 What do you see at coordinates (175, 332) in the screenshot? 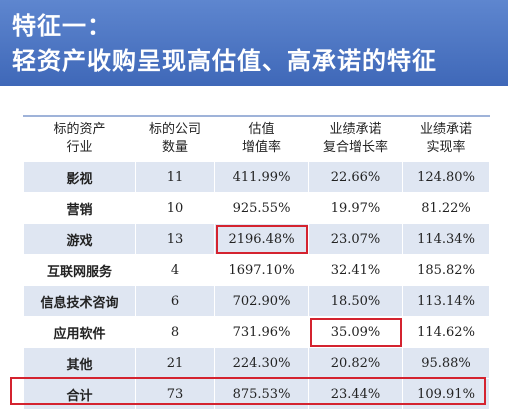
I see `cell-count: 8` at bounding box center [175, 332].